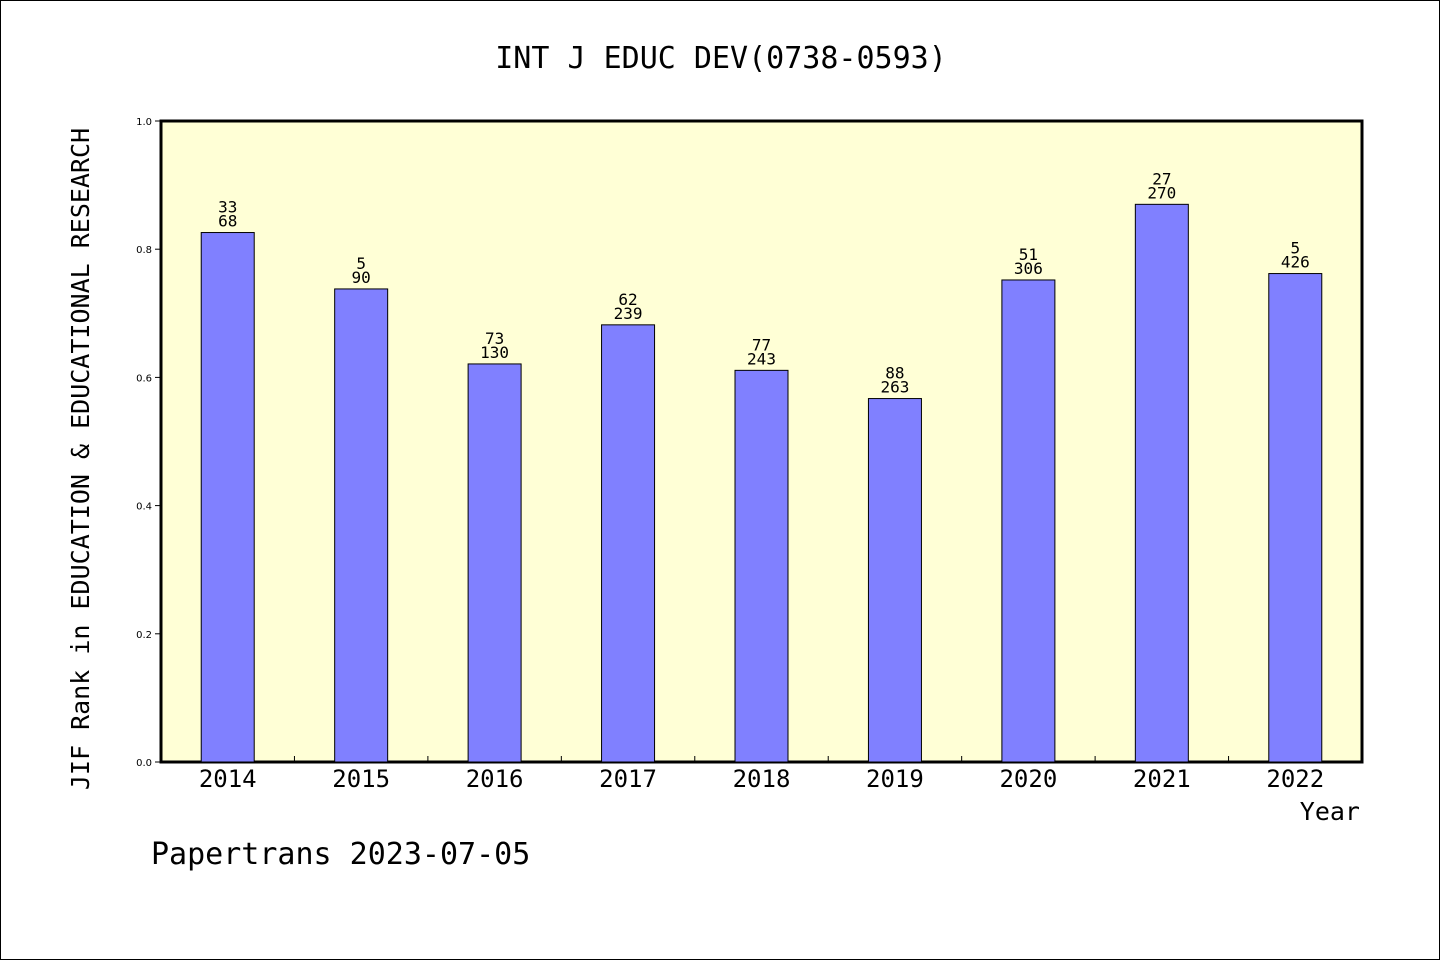 The image size is (1440, 961). What do you see at coordinates (494, 563) in the screenshot?
I see `bar-2016` at bounding box center [494, 563].